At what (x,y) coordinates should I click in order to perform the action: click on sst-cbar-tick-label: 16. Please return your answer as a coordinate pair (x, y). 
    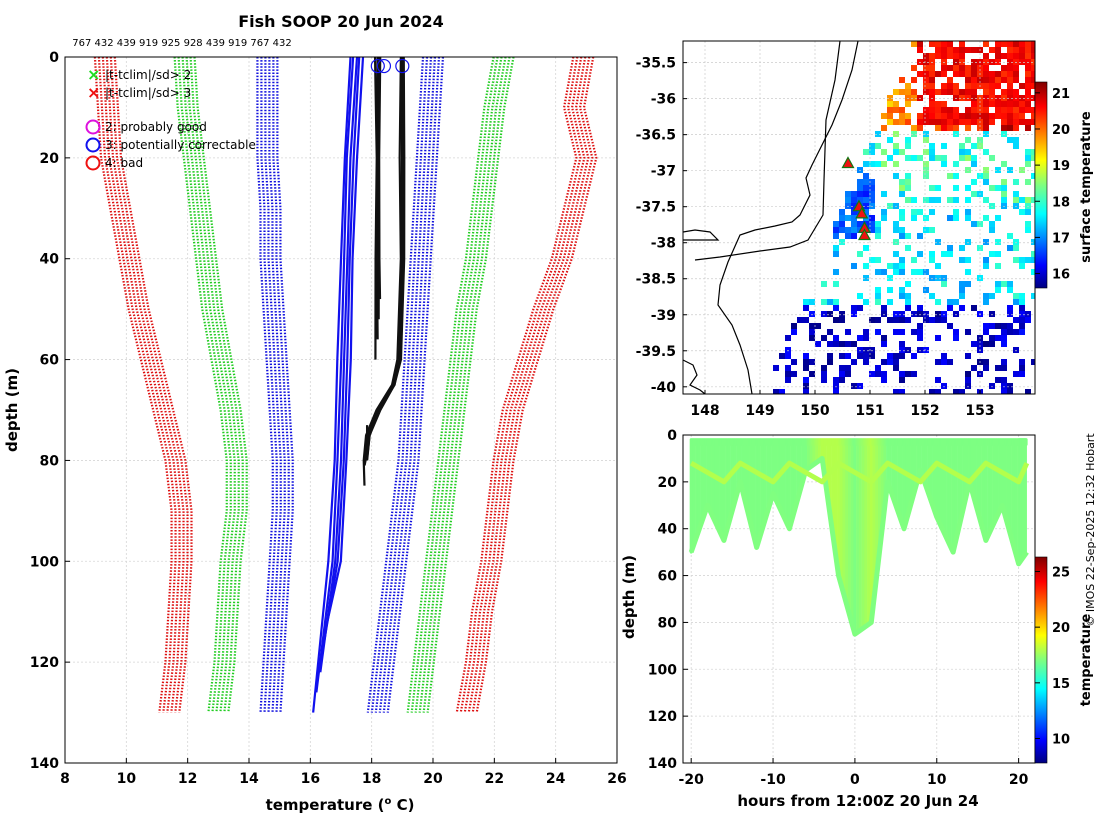
    Looking at the image, I should click on (1061, 275).